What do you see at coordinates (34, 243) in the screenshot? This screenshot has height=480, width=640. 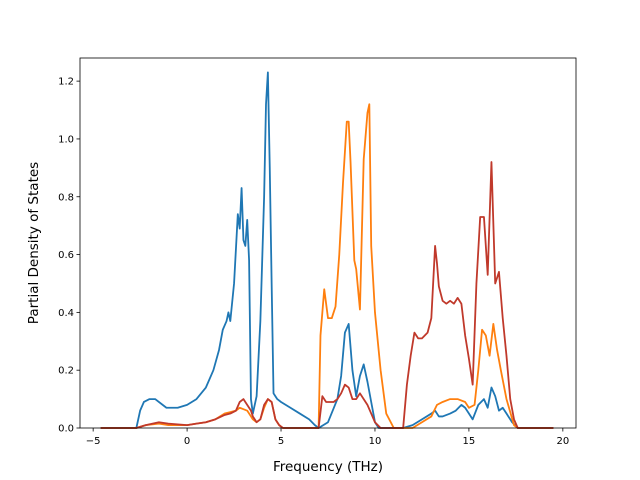 I see `y-axis-title: Partial Density of States` at bounding box center [34, 243].